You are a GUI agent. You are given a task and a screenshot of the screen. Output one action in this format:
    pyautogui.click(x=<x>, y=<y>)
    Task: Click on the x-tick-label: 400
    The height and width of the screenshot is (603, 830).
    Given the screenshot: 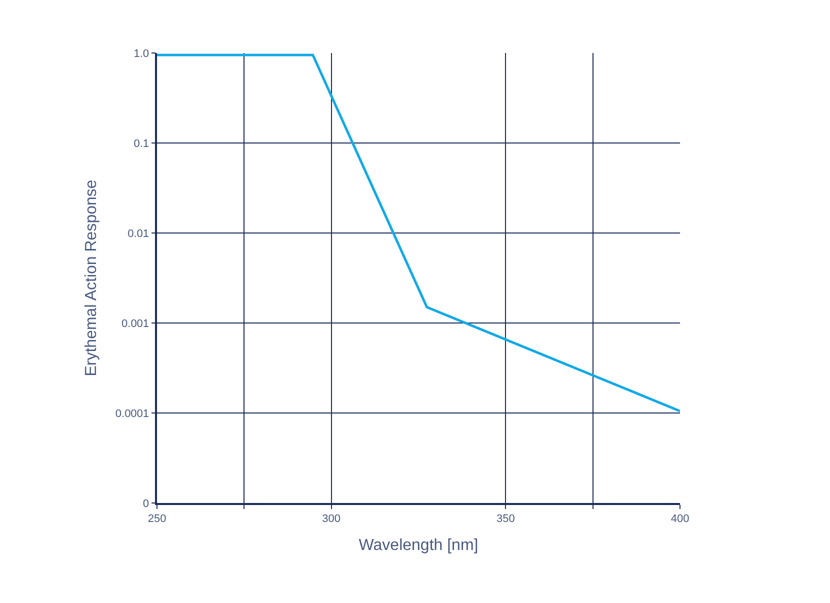 What is the action you would take?
    pyautogui.click(x=680, y=518)
    